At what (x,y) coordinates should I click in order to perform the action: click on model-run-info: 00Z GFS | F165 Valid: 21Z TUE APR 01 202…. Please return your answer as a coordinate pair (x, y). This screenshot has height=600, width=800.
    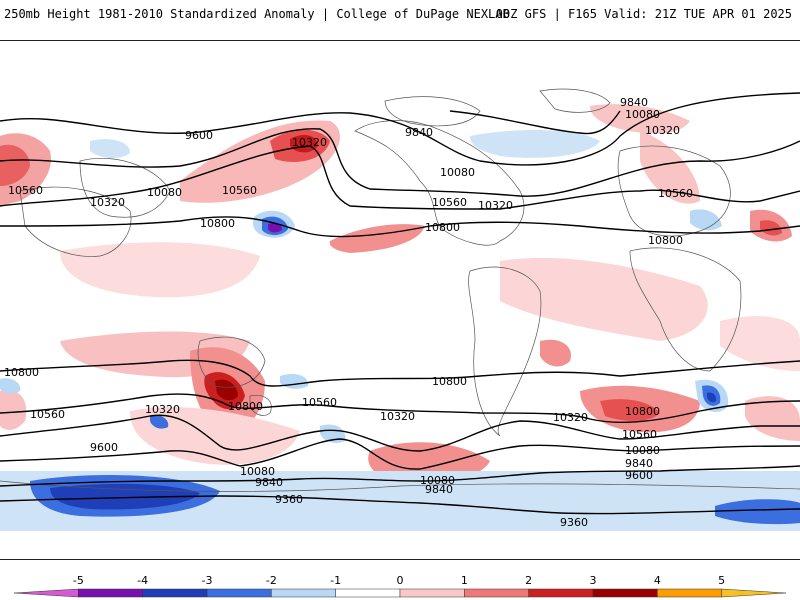
    Looking at the image, I should click on (643, 14).